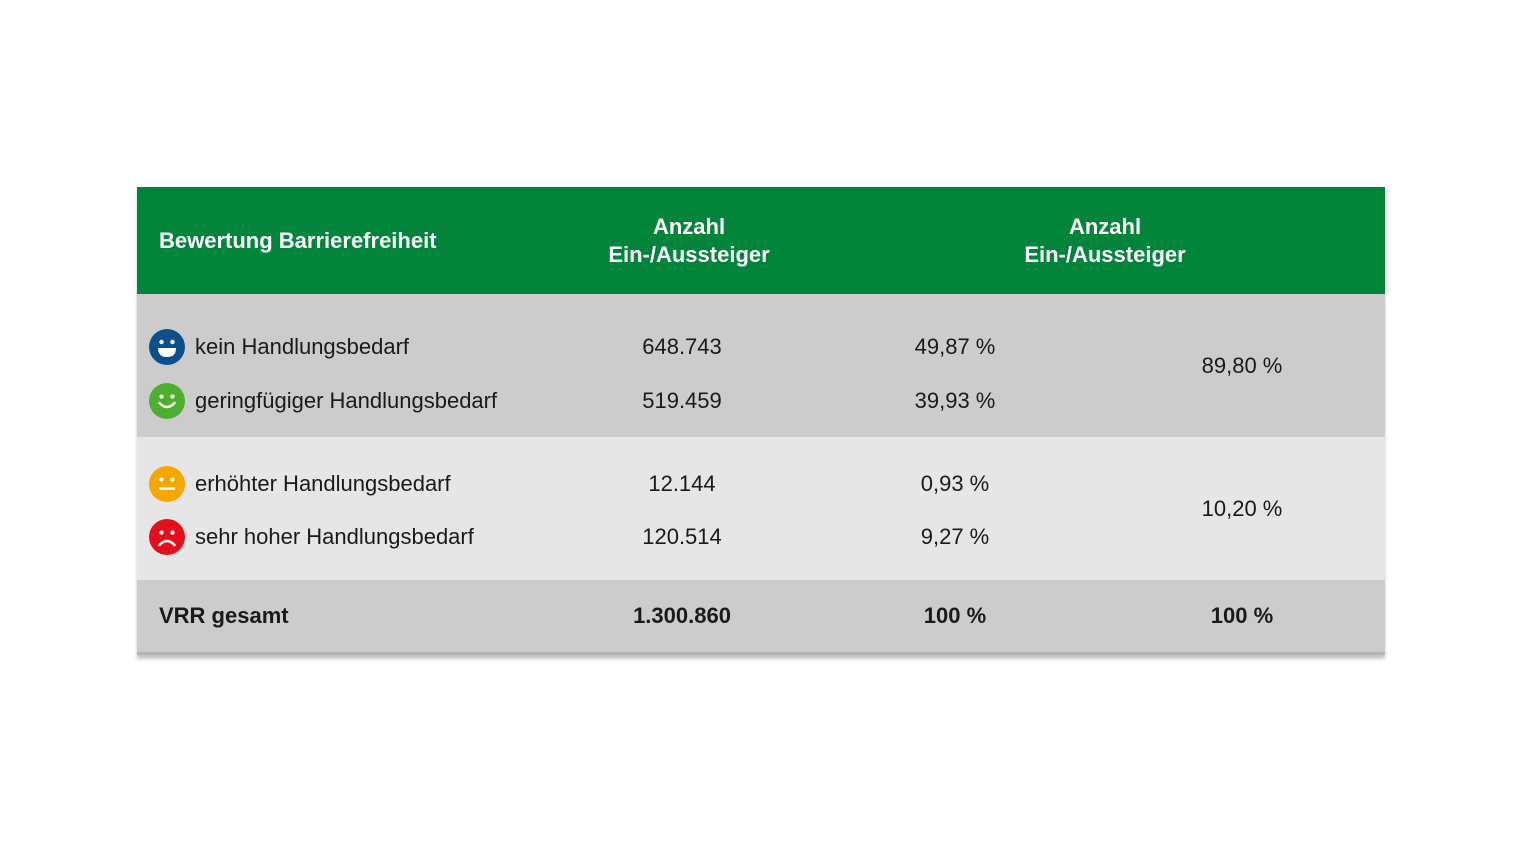  I want to click on group-combined-percent: 10,20 %, so click(1242, 508).